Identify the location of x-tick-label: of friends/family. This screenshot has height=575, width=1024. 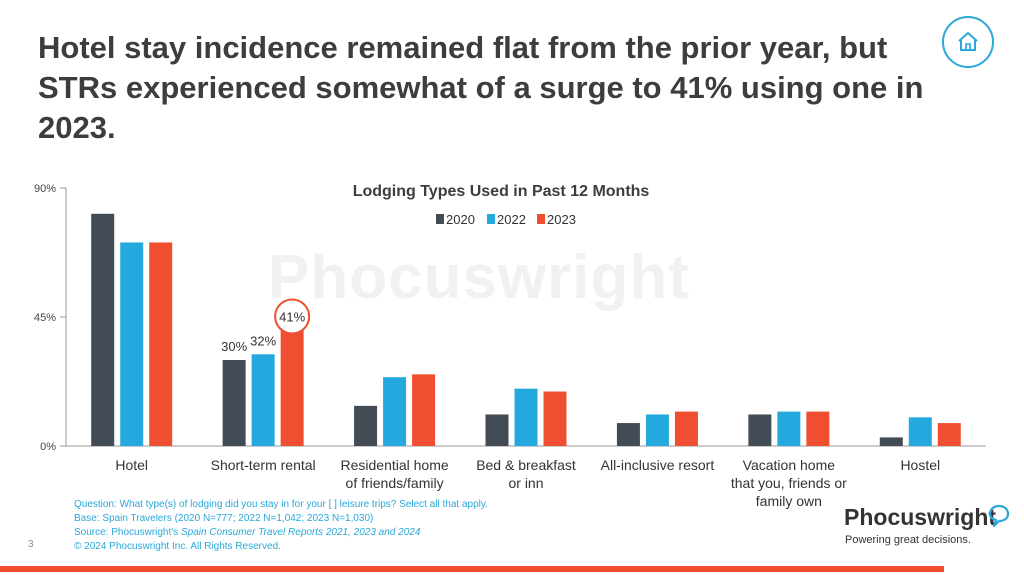
(395, 483).